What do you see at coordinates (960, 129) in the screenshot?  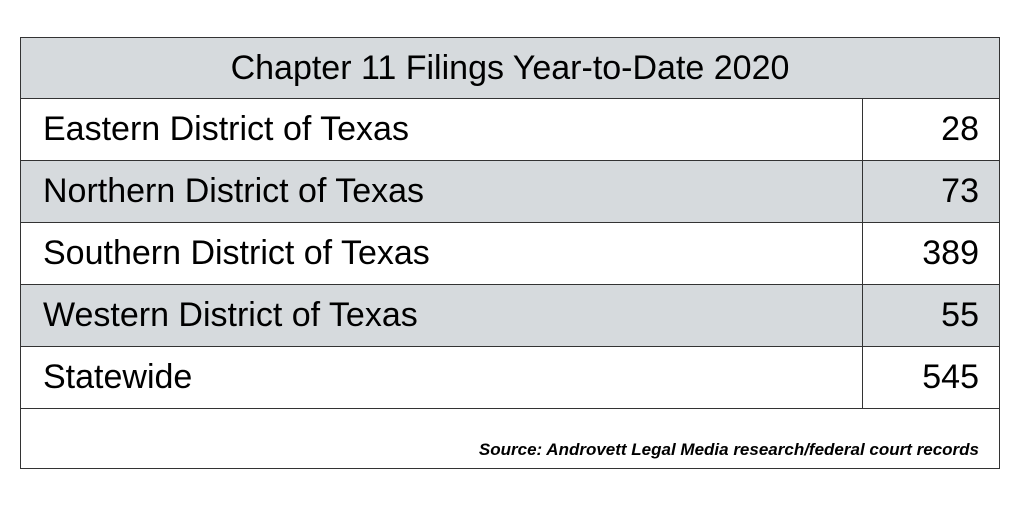 I see `row-value: 28` at bounding box center [960, 129].